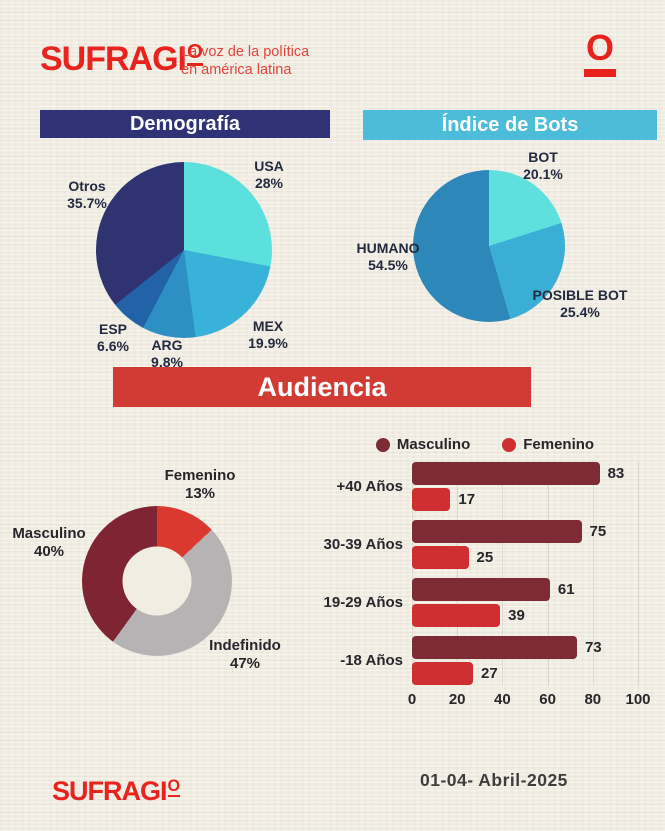  Describe the element at coordinates (371, 660) in the screenshot. I see `category-label: -18 Años` at that location.